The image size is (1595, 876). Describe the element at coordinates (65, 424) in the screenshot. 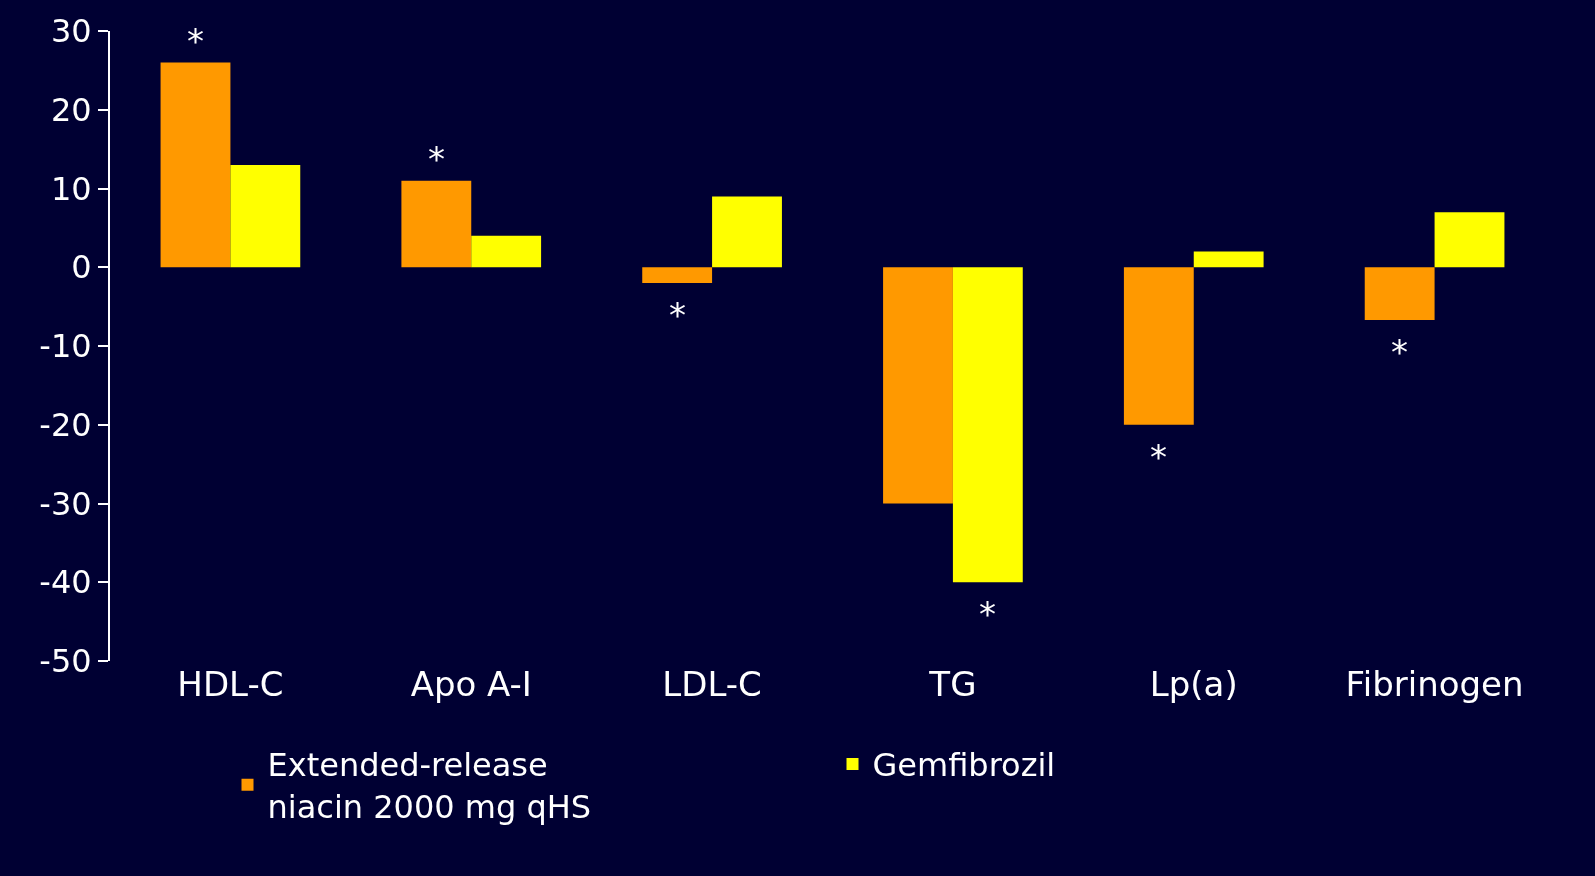

I see `y-tick-label: -20` at that location.